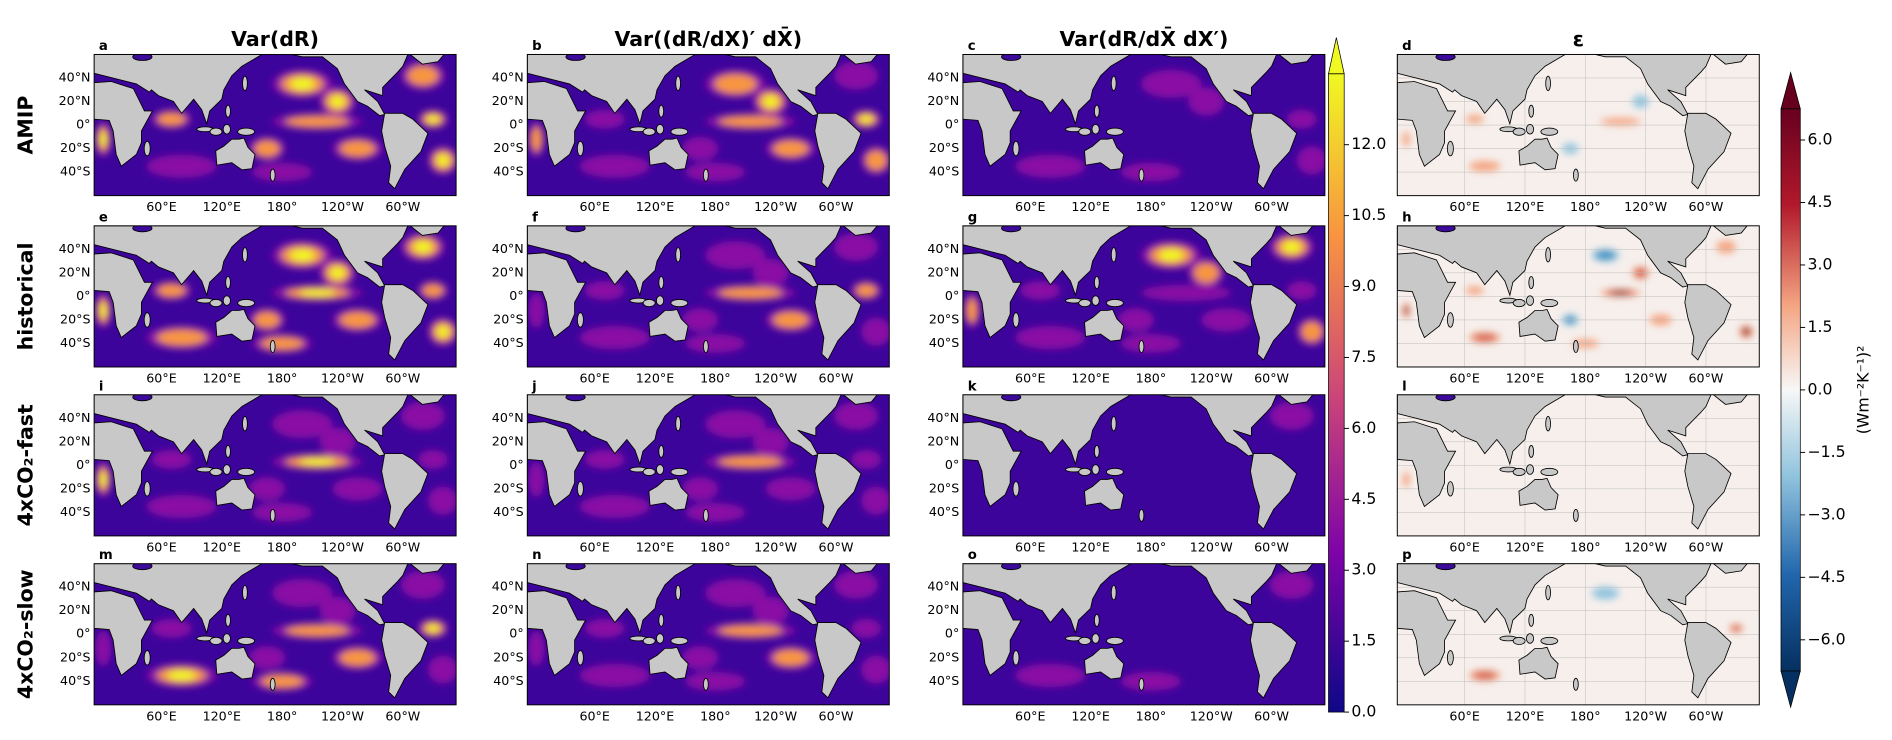 The image size is (1892, 740). I want to click on colorbar-tick-label: 9.0, so click(1363, 285).